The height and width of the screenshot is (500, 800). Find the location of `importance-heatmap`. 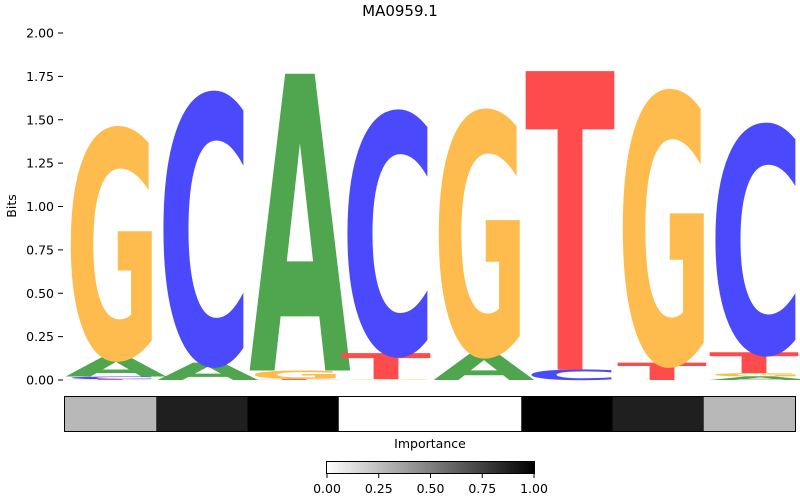

importance-heatmap is located at coordinates (430, 414).